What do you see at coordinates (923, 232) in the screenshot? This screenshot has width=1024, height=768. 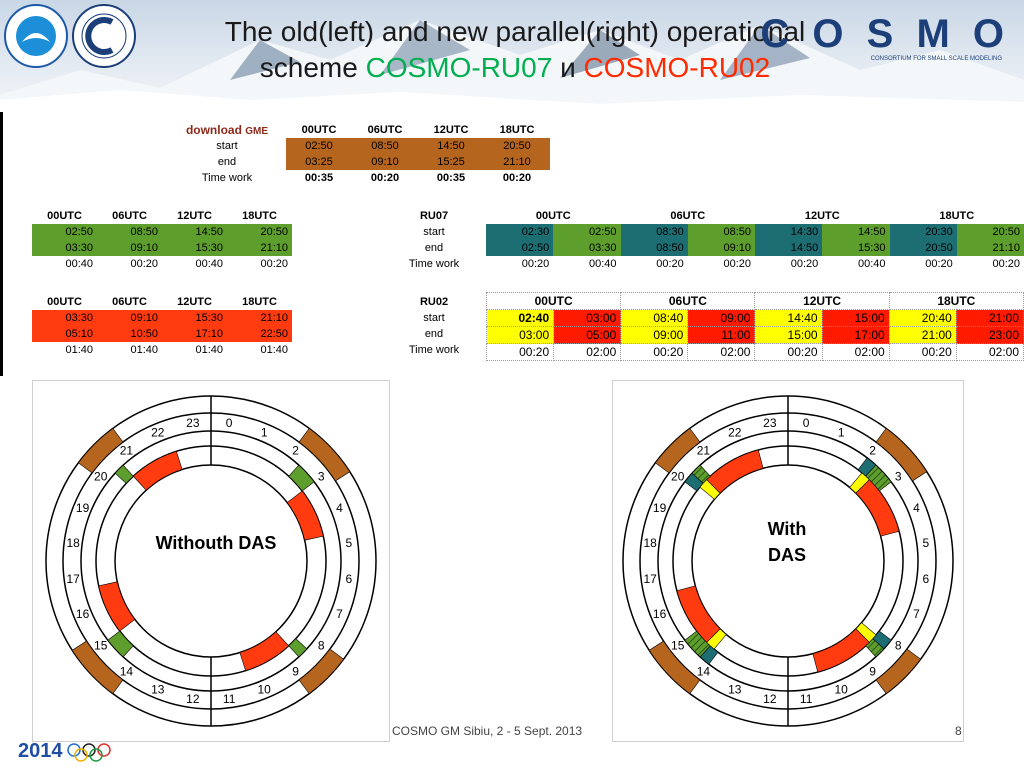 I see `cell: 20:30` at bounding box center [923, 232].